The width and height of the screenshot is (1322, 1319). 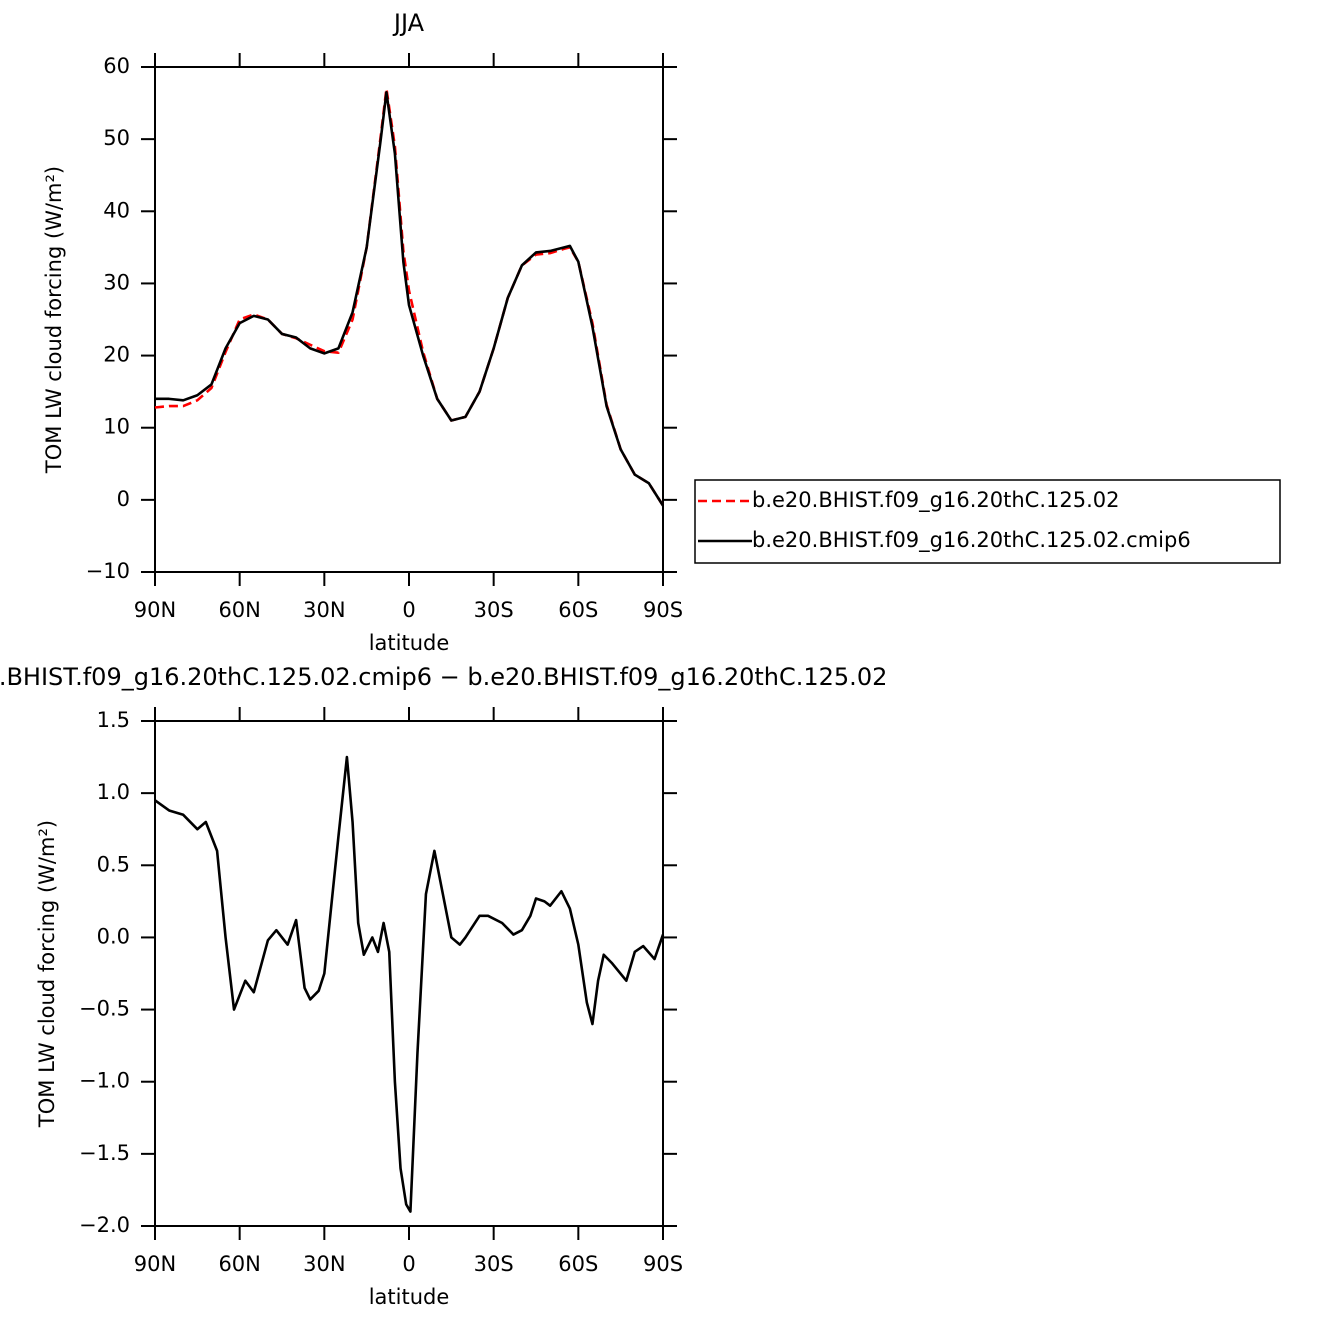 What do you see at coordinates (116, 282) in the screenshot?
I see `y-tick-label: 30` at bounding box center [116, 282].